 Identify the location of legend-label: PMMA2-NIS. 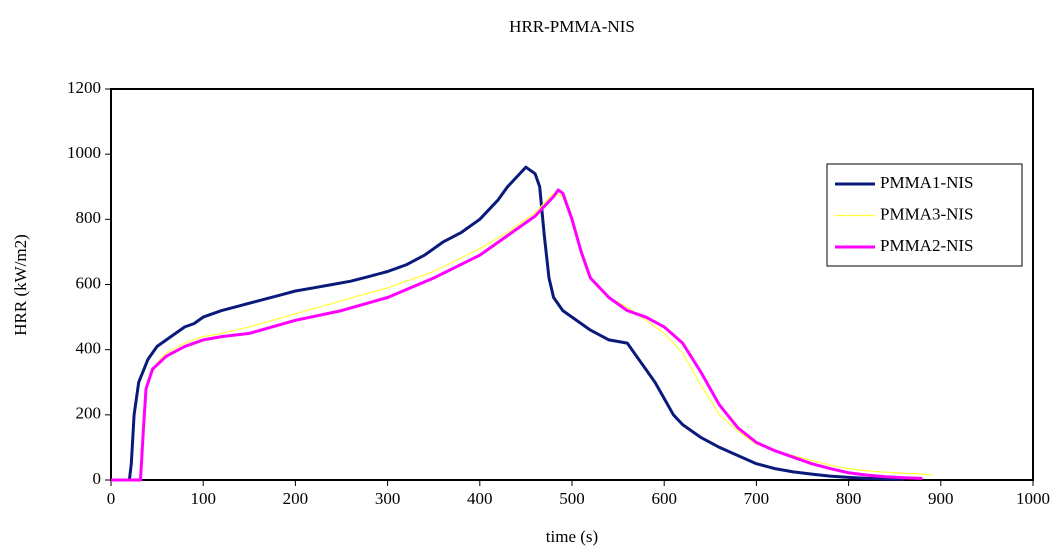
(927, 245).